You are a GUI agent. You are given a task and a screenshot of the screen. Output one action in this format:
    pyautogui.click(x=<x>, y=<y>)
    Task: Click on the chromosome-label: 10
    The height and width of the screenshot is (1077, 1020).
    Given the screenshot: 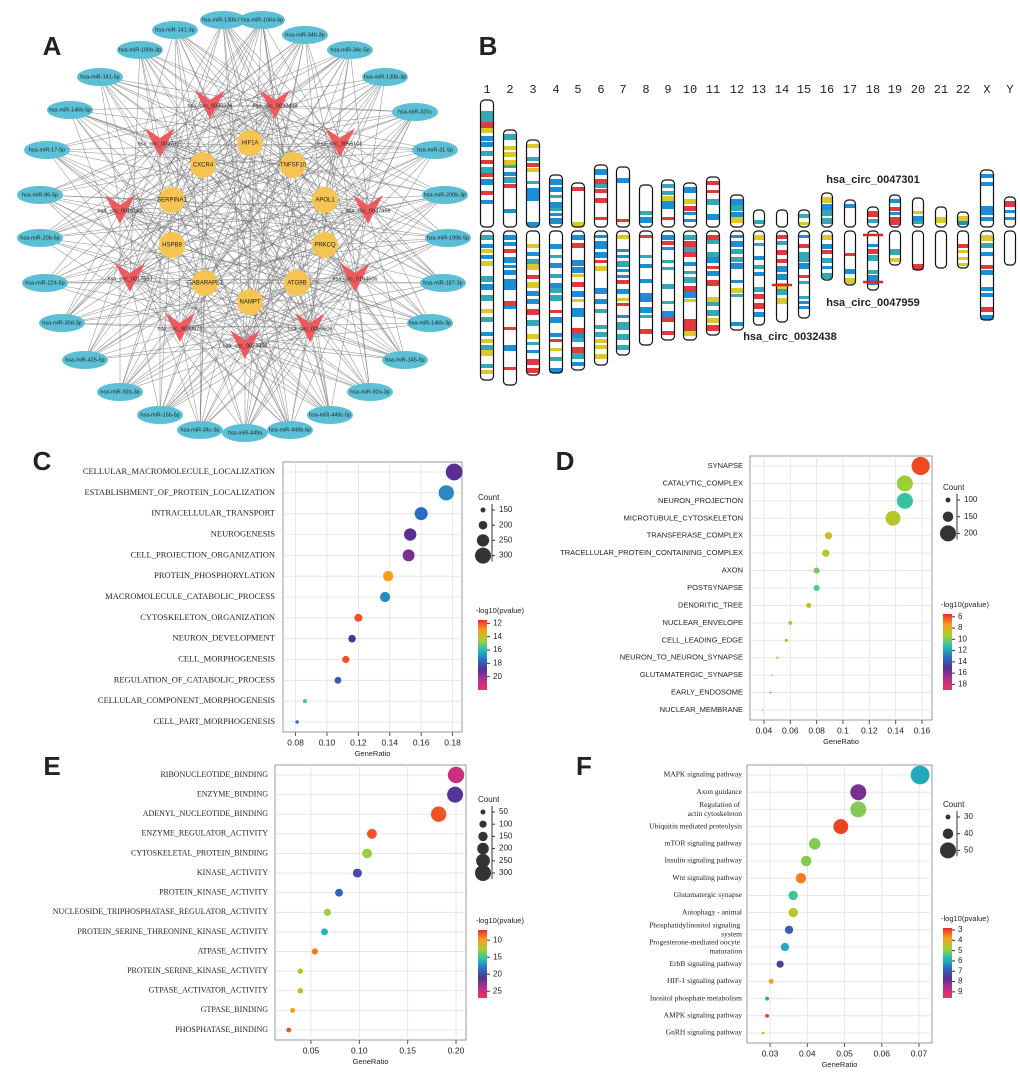 What is the action you would take?
    pyautogui.click(x=690, y=90)
    